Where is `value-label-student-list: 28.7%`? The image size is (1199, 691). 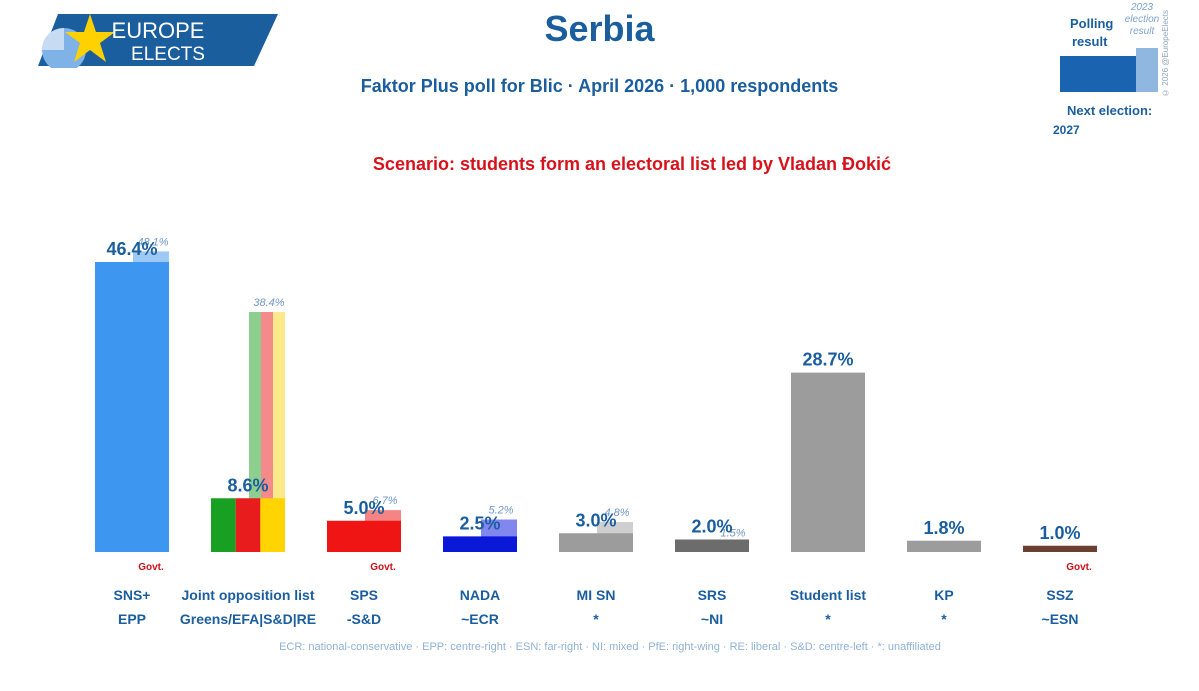 value-label-student-list: 28.7% is located at coordinates (827, 360).